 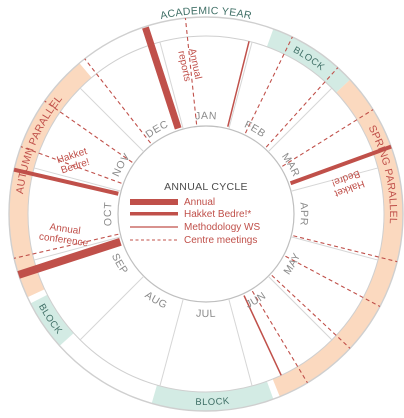 I want to click on block-band-left, so click(x=52, y=320).